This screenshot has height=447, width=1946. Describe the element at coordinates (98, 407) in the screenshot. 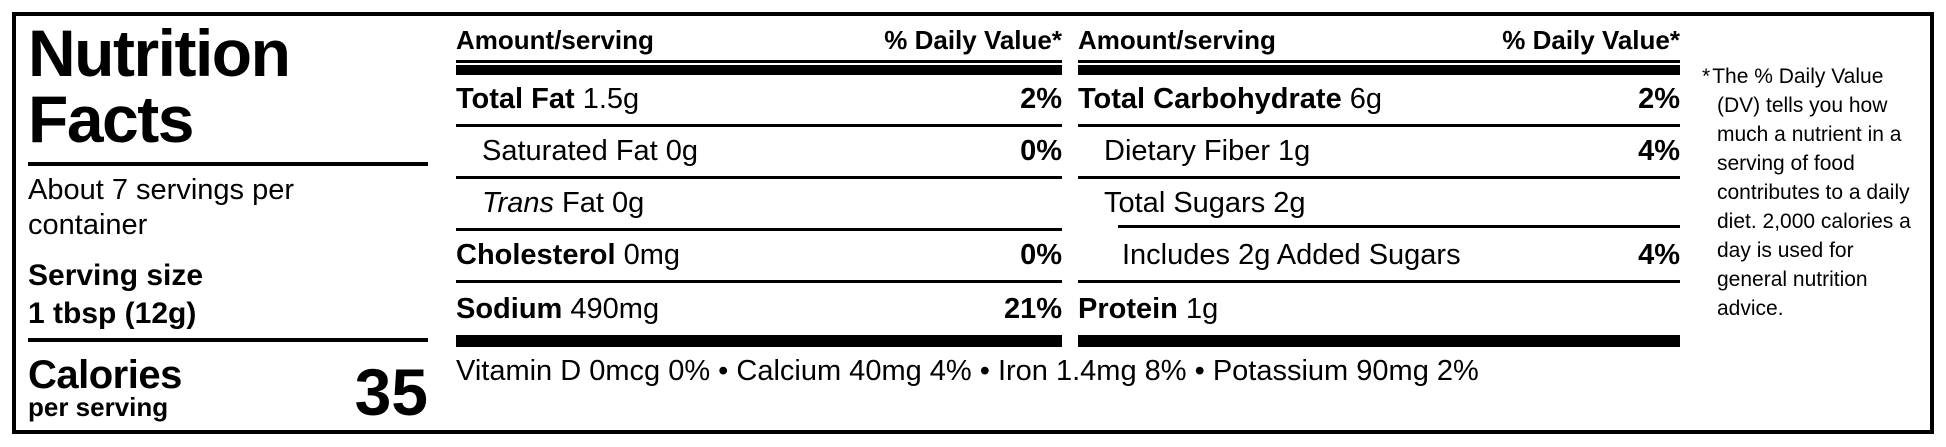

I see `calories-sublabel: per serving` at that location.